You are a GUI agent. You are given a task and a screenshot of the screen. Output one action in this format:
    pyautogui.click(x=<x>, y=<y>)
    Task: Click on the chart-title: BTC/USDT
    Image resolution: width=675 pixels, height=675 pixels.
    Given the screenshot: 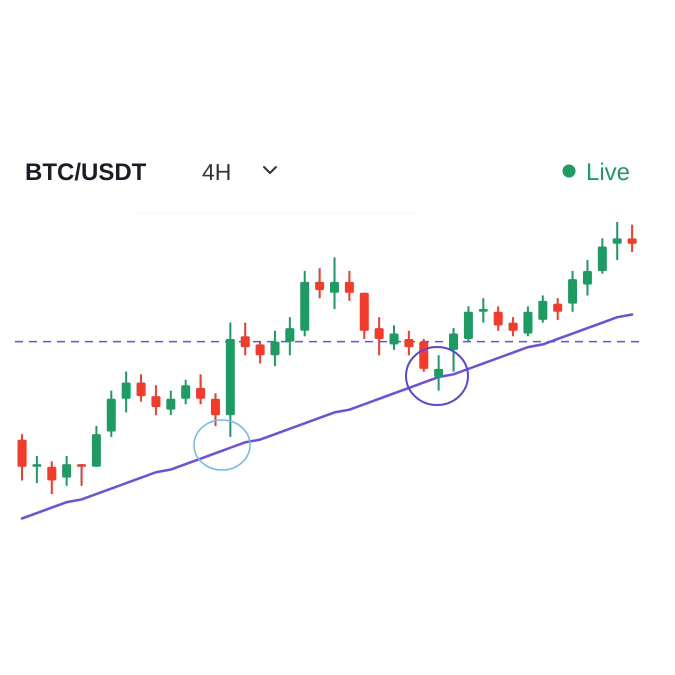 What is the action you would take?
    pyautogui.click(x=86, y=172)
    